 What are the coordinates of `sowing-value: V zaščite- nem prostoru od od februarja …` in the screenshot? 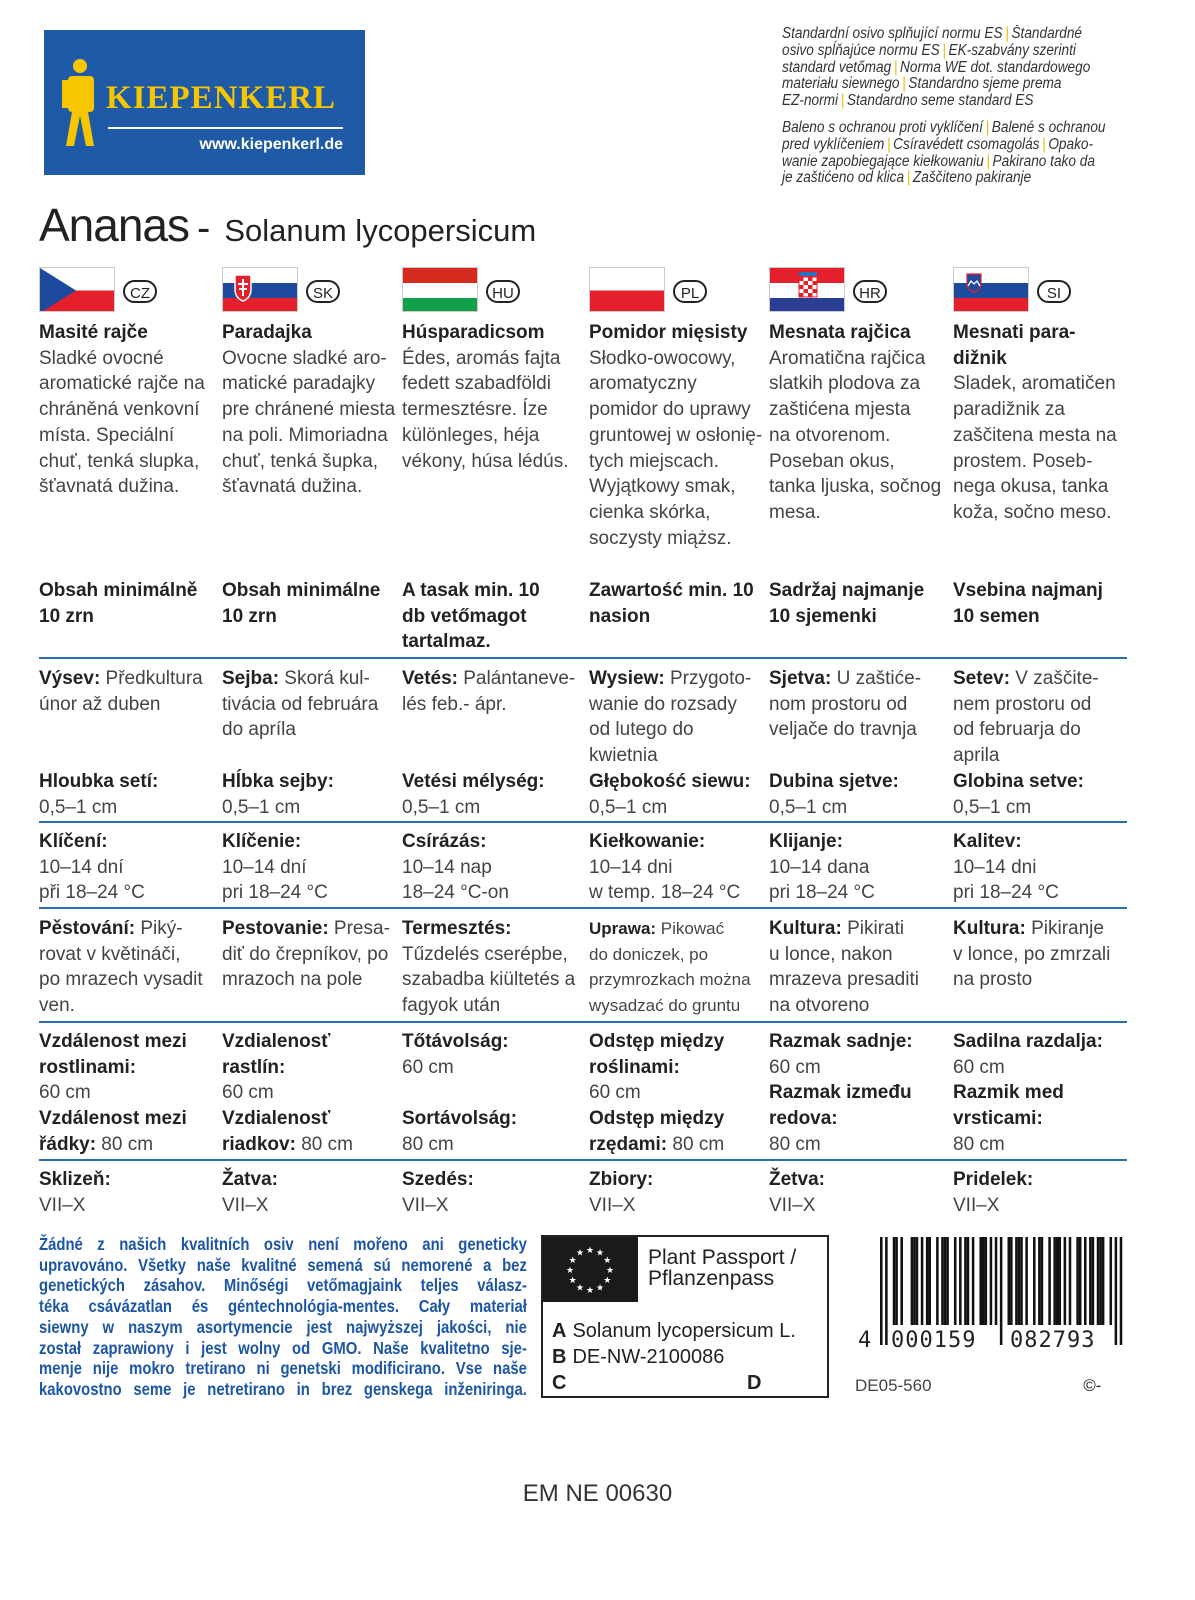 It's located at (1026, 717).